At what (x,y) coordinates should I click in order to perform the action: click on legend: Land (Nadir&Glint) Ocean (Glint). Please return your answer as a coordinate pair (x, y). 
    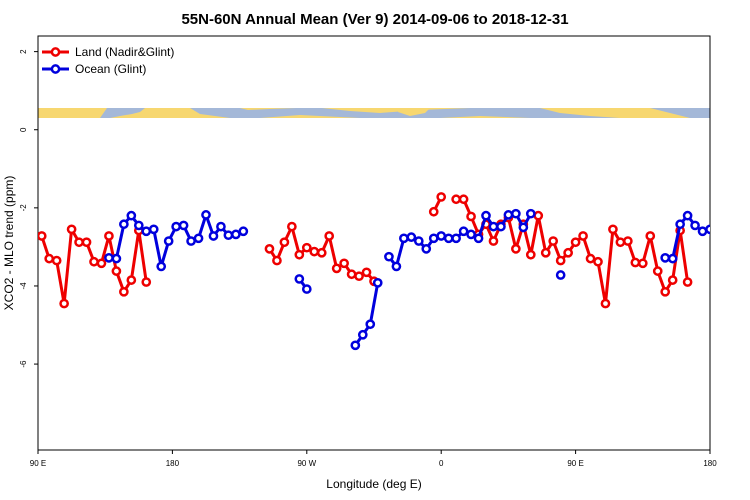
    Looking at the image, I should click on (108, 60).